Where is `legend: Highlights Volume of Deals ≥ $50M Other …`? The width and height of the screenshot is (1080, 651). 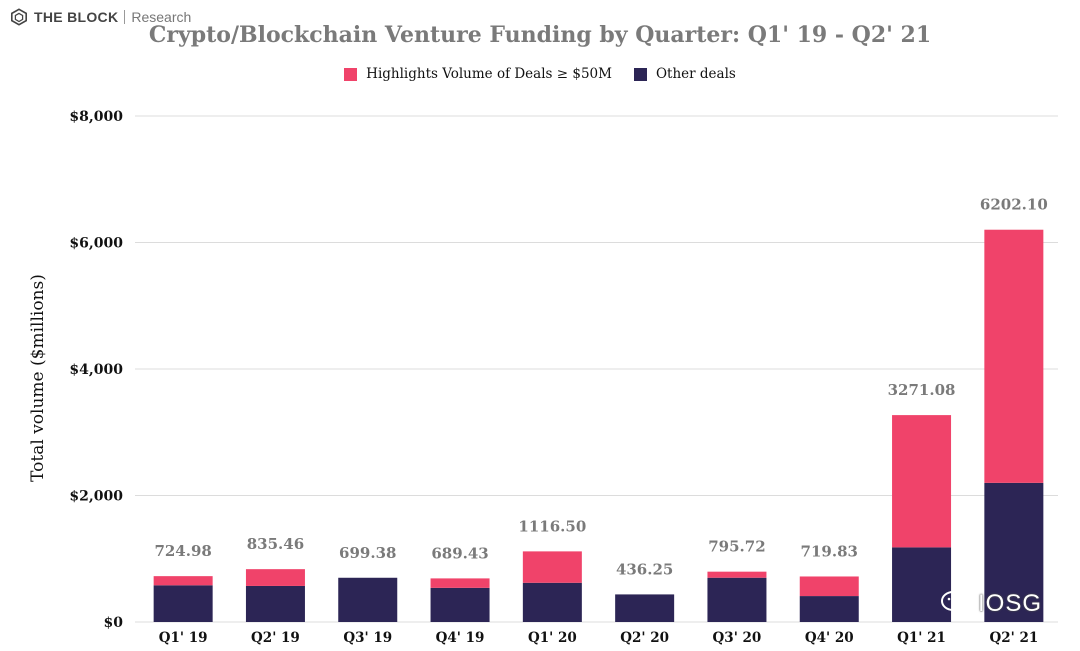
legend: Highlights Volume of Deals ≥ $50M Other … is located at coordinates (540, 74).